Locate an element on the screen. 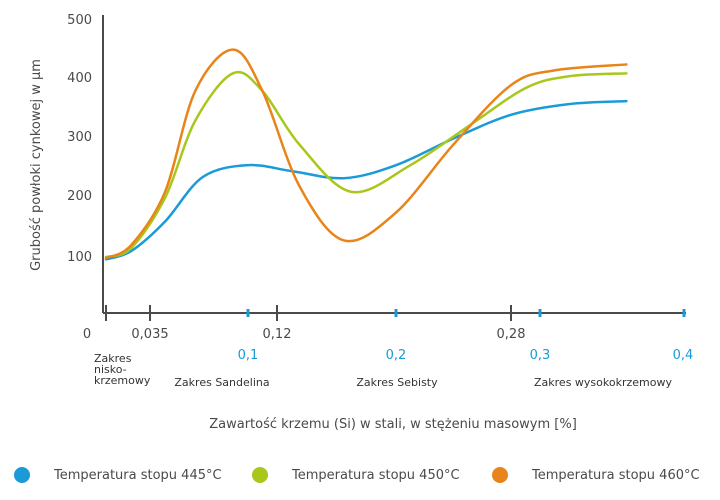 Image resolution: width=720 pixels, height=500 pixels. y-tick-label-200: 200 is located at coordinates (79, 196).